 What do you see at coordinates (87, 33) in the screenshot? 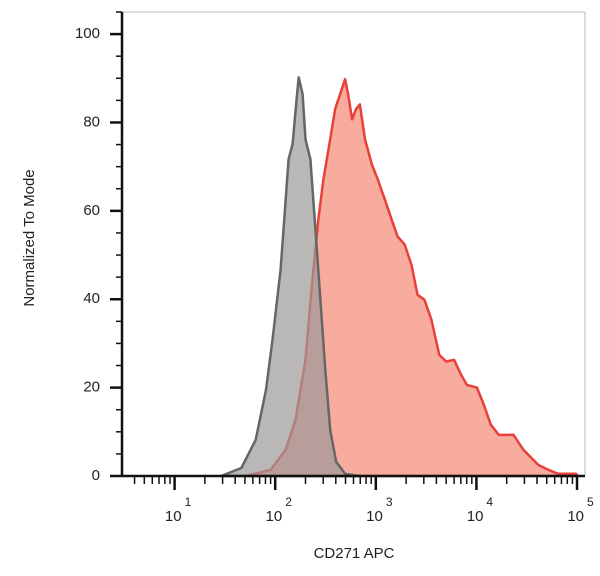
I see `y-tick-label: 100` at bounding box center [87, 33].